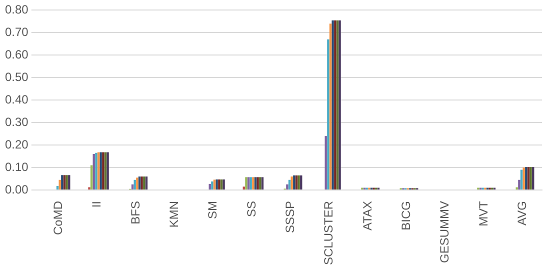 This screenshot has height=270, width=552. Describe the element at coordinates (405, 215) in the screenshot. I see `x-tick-label: BICG` at that location.